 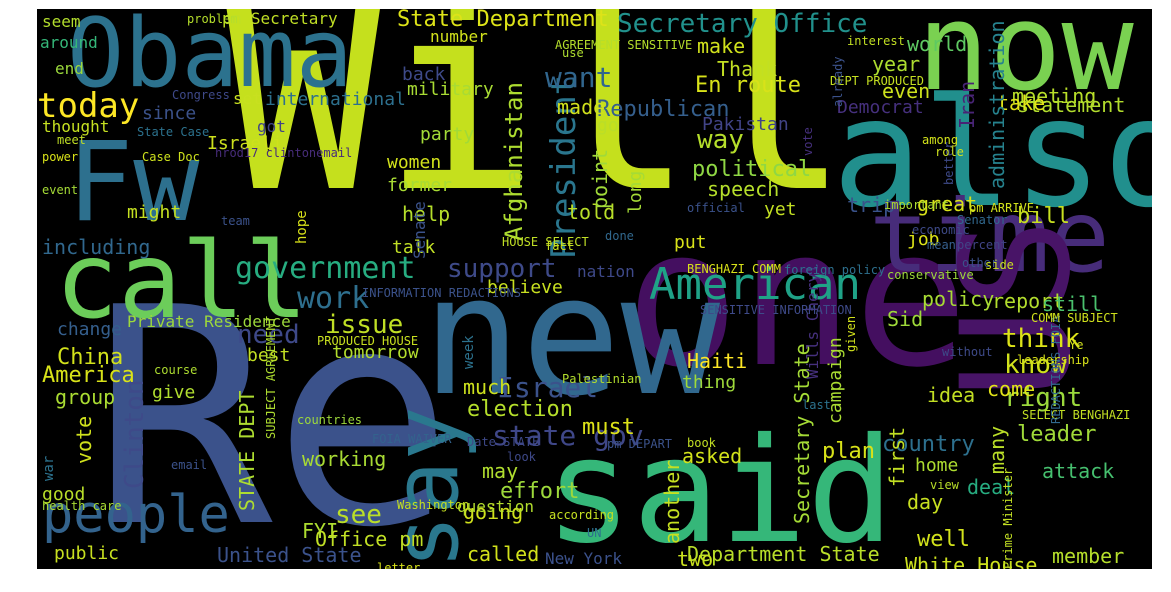 What do you see at coordinates (720, 140) in the screenshot?
I see `cloud-word: way` at bounding box center [720, 140].